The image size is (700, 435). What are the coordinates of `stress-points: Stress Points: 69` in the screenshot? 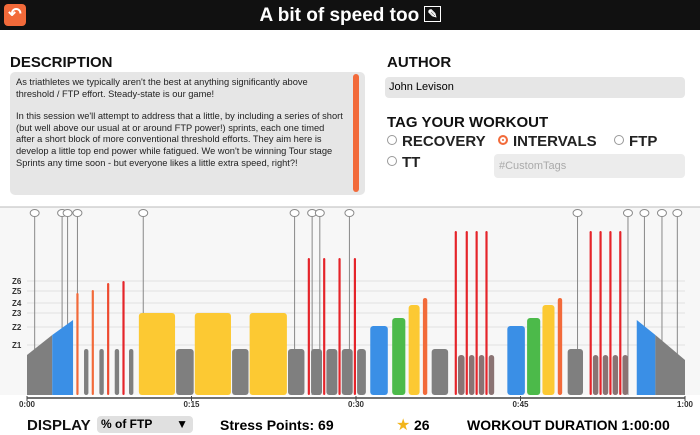 It's located at (277, 425).